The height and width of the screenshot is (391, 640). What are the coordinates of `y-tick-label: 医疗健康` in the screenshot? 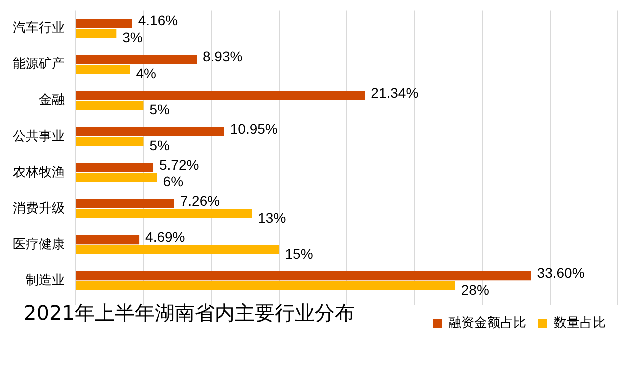 It's located at (39, 244).